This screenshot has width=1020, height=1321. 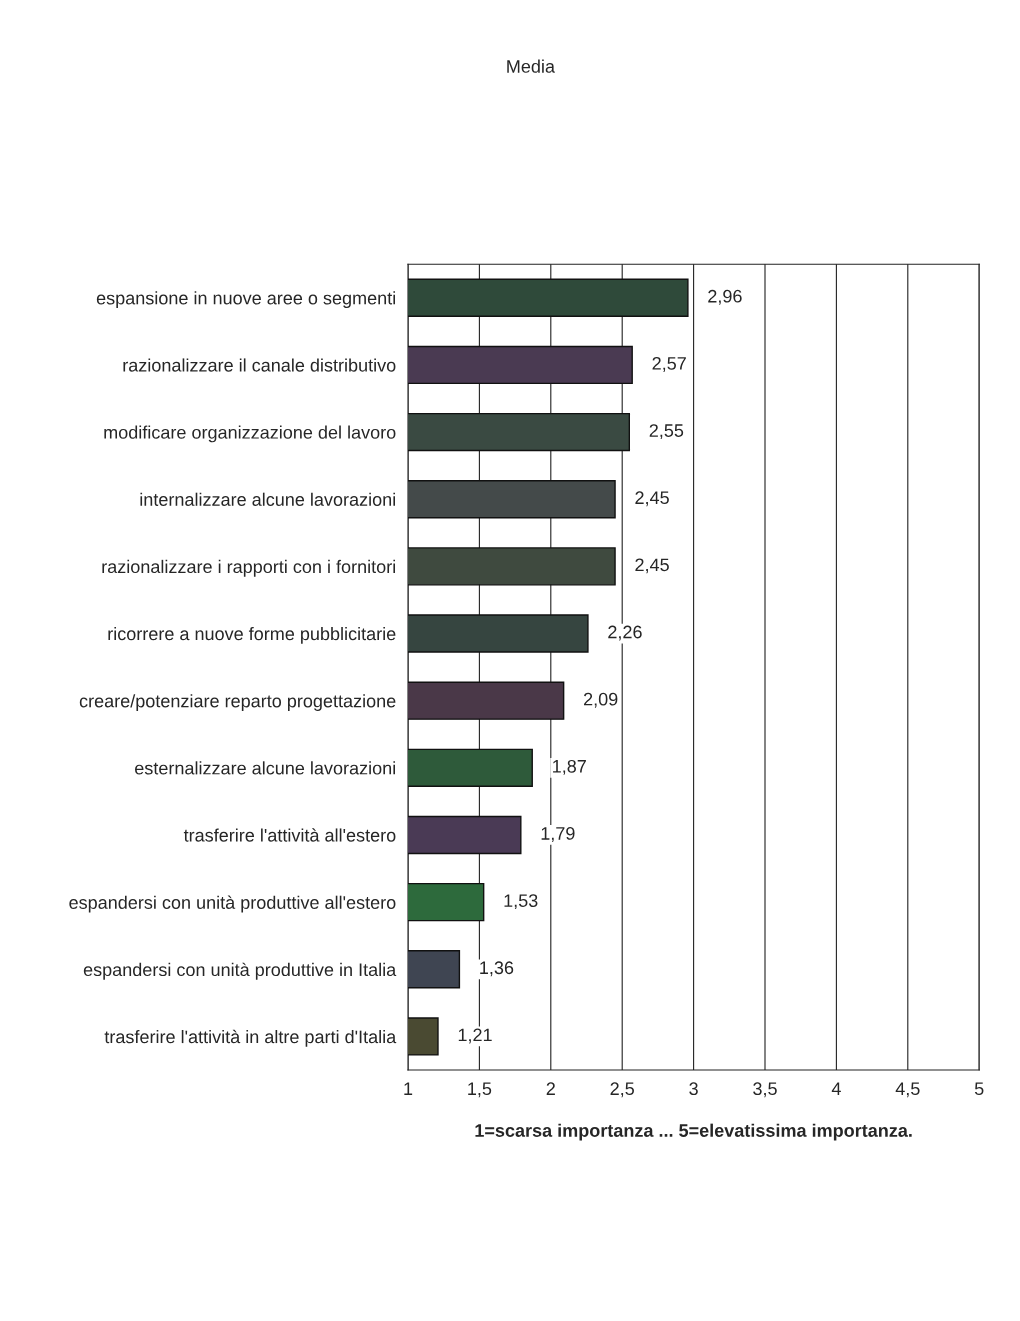 I want to click on data-label: 2,09, so click(x=601, y=700).